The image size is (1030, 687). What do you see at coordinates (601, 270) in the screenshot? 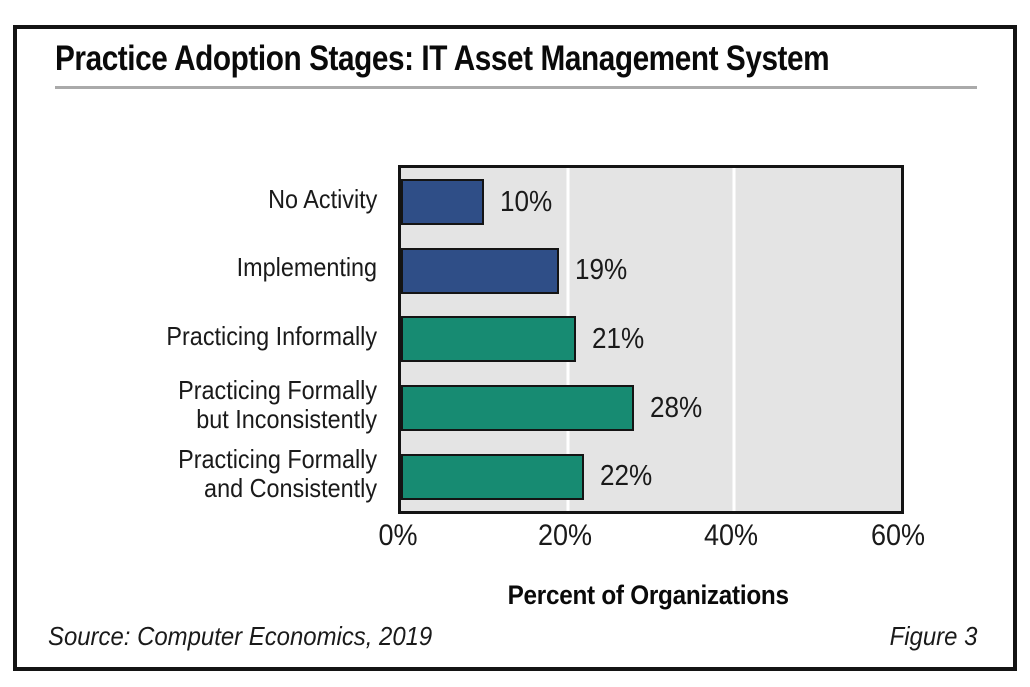
I see `bar-value-label: 19%` at bounding box center [601, 270].